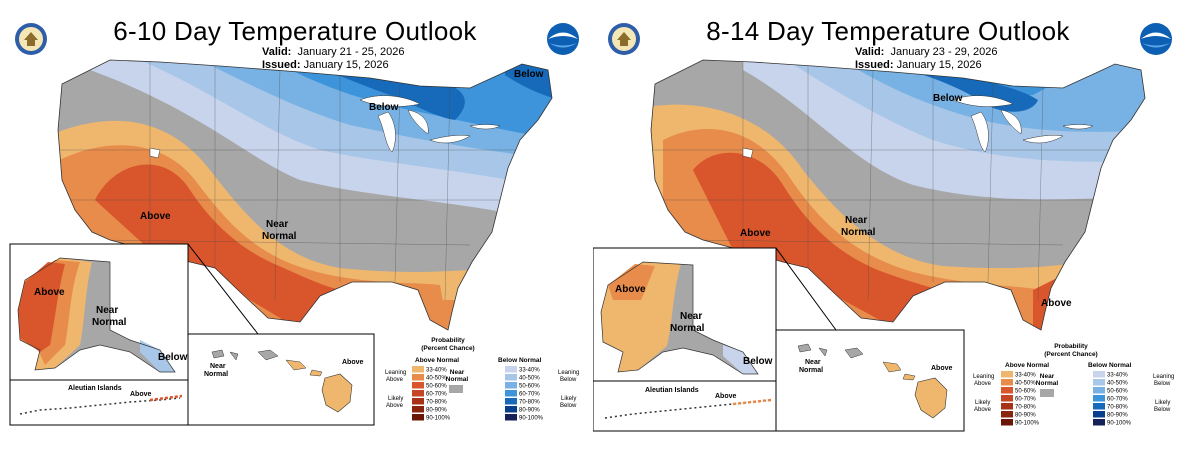 The height and width of the screenshot is (449, 1186). Describe the element at coordinates (155, 216) in the screenshot. I see `conus-above-label: Above` at that location.